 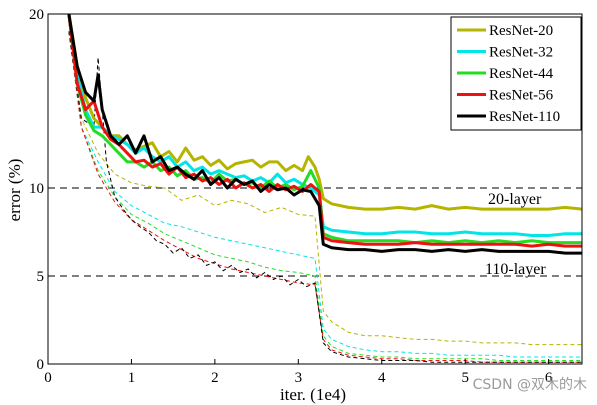 What do you see at coordinates (215, 378) in the screenshot?
I see `x-tick-label: 2` at bounding box center [215, 378].